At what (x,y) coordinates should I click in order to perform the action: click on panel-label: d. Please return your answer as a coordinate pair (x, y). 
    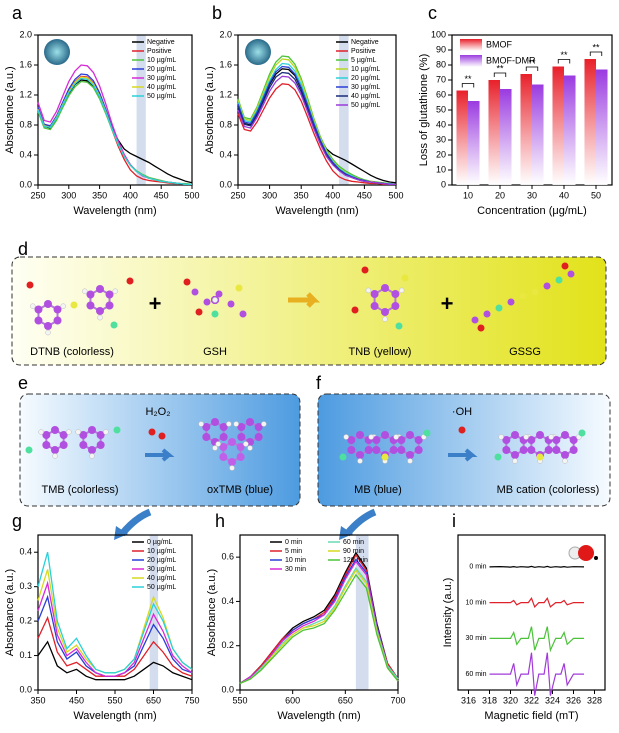
    Looking at the image, I should click on (23, 249).